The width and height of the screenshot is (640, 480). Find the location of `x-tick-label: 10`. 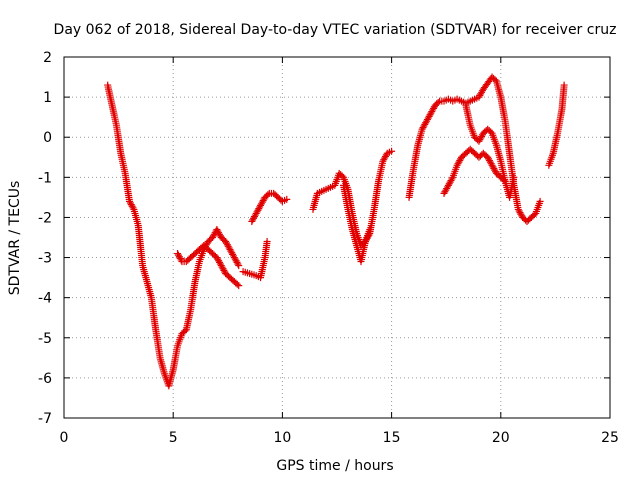

x-tick-label: 10 is located at coordinates (282, 438).